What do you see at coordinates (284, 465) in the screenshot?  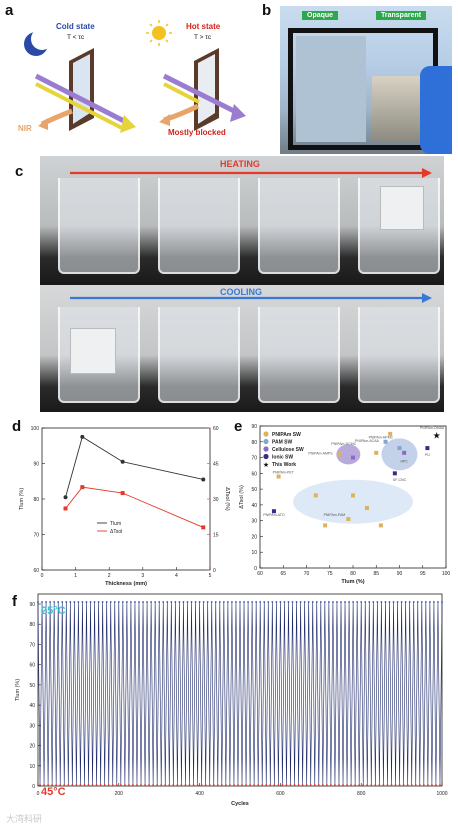 I see `legend-label: This Work` at bounding box center [284, 465].